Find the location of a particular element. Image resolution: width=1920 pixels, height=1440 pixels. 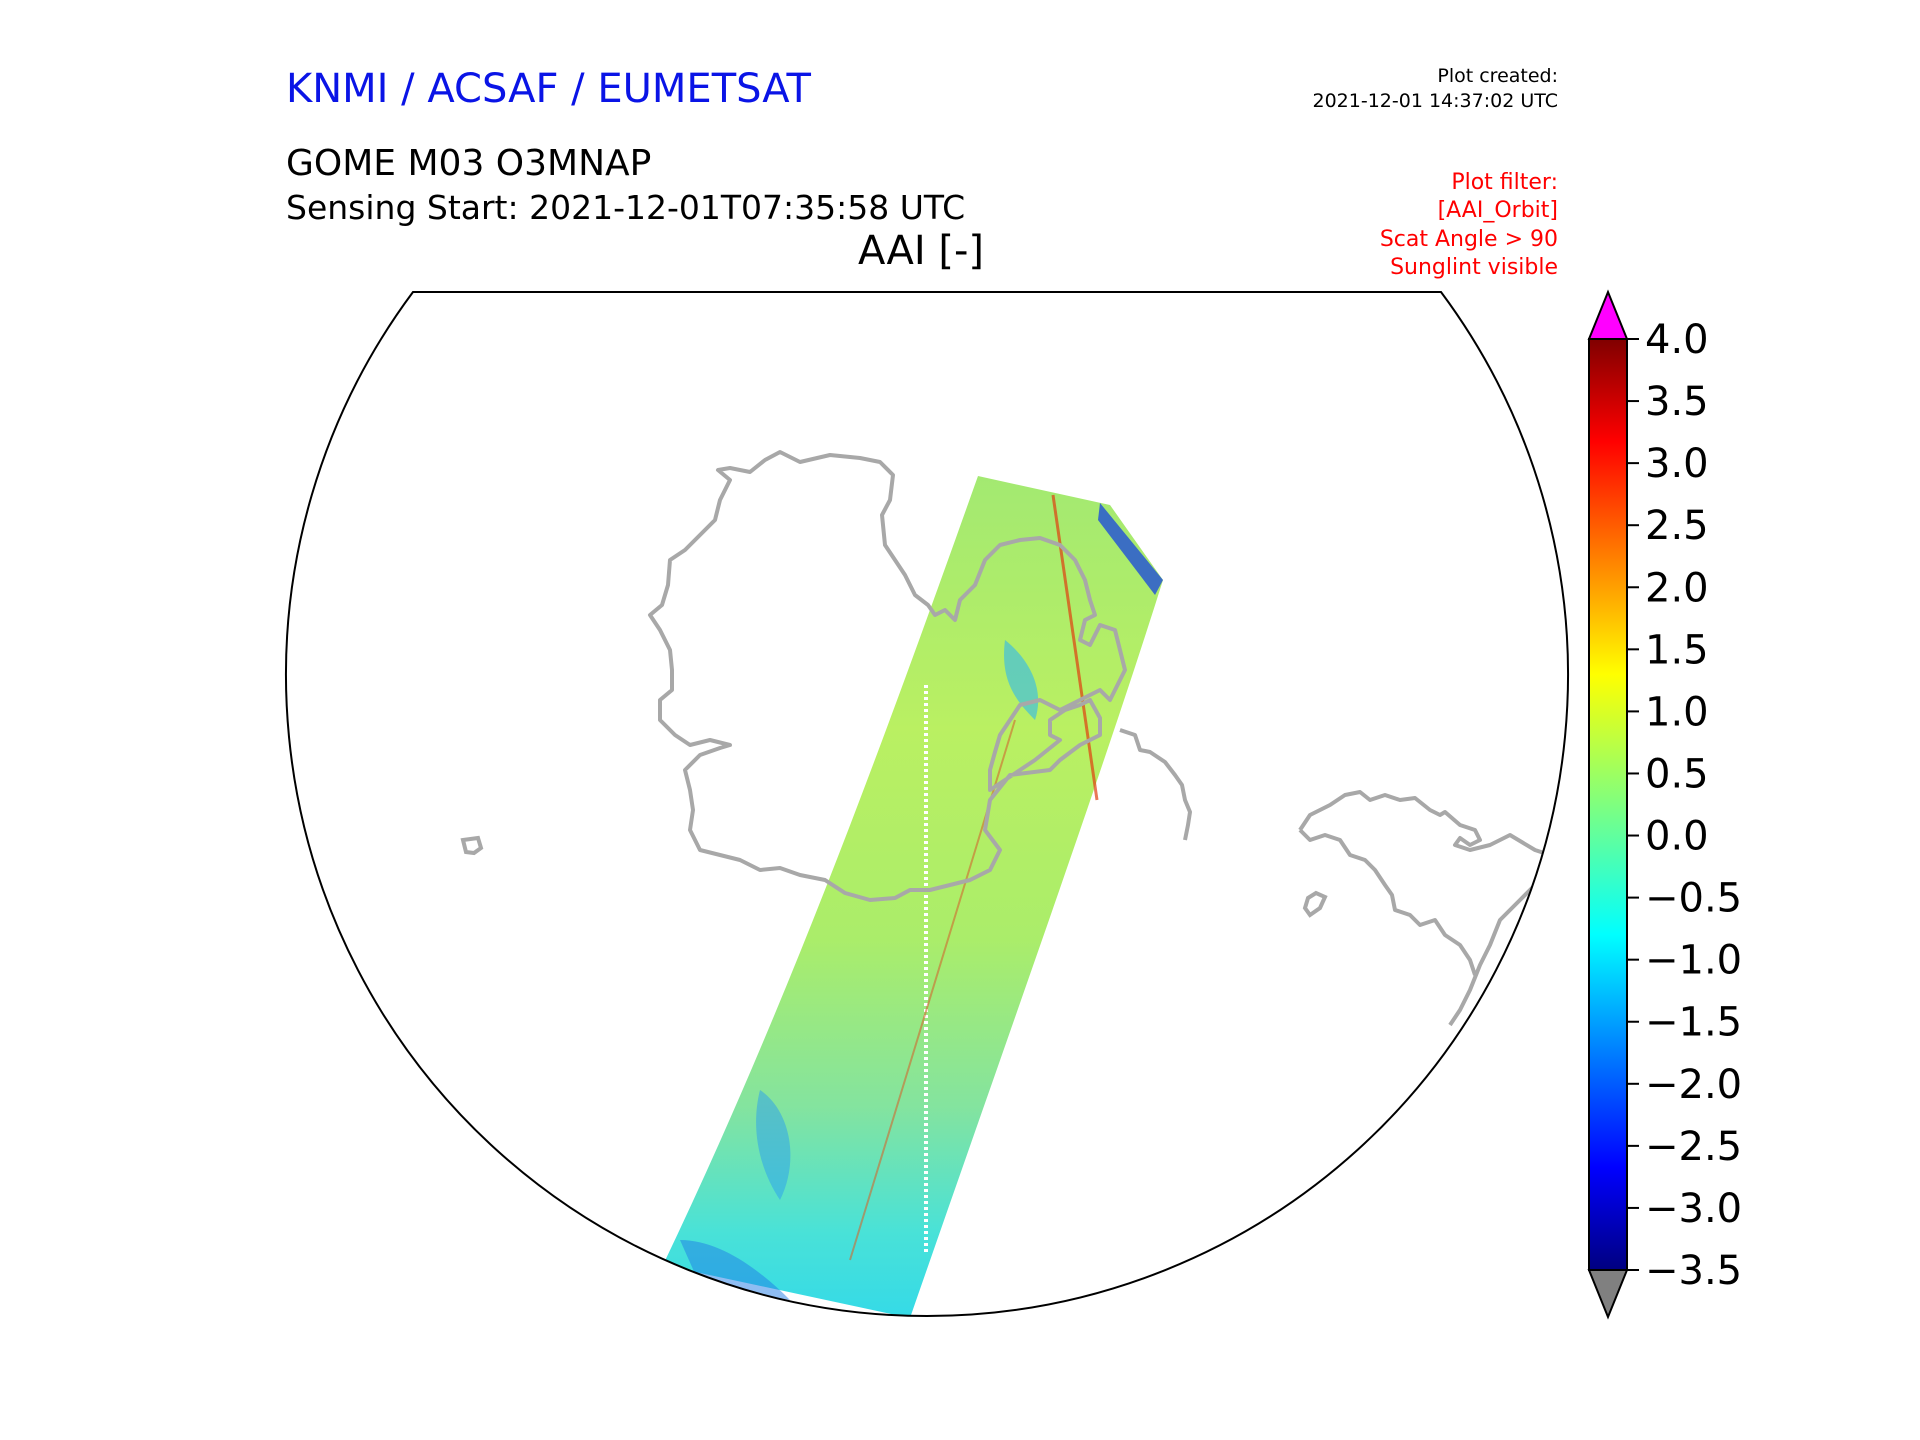

colorbar-extend-max is located at coordinates (1608, 314).